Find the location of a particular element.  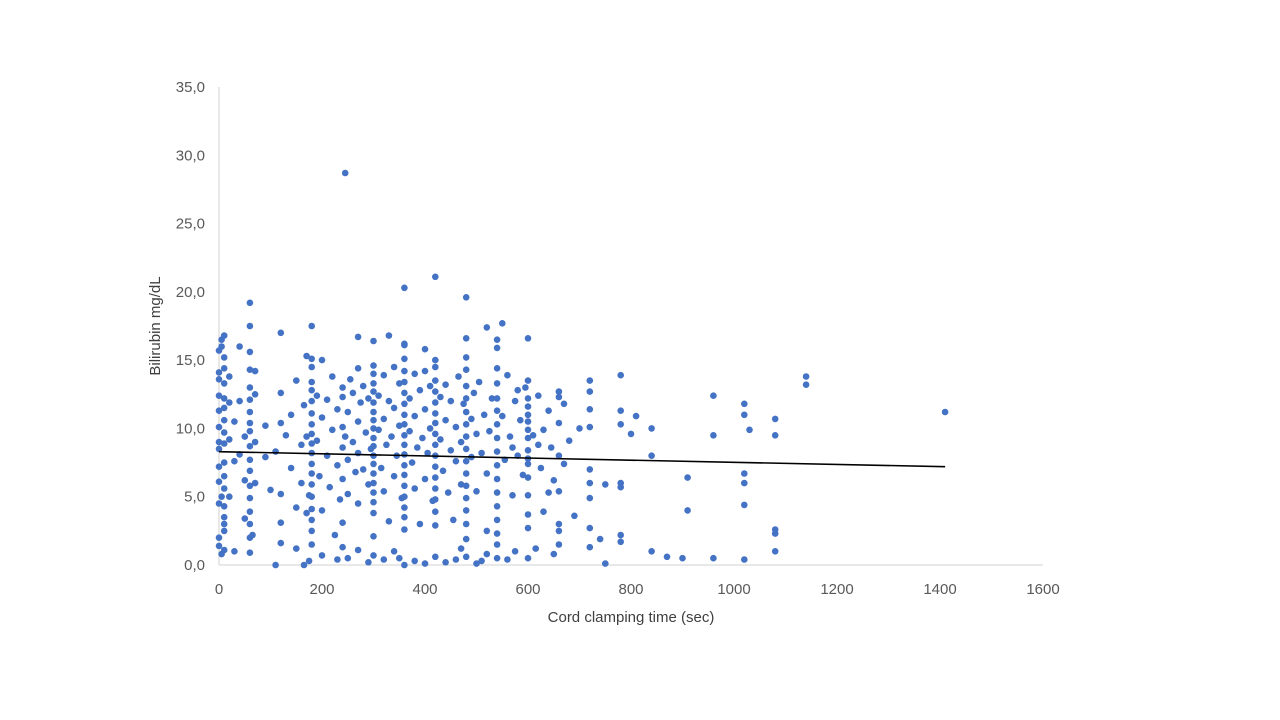

y-tick-label: 15,0 is located at coordinates (190, 360).